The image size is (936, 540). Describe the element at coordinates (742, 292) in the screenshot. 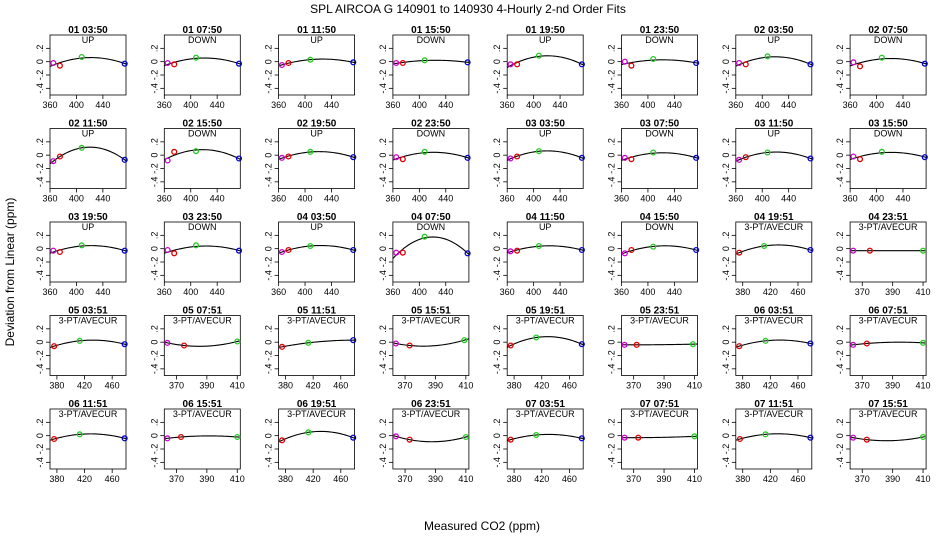

I see `x-tick-label: 380` at that location.